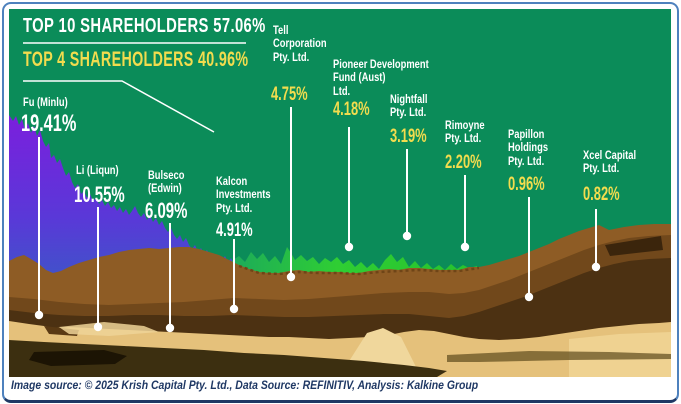  What do you see at coordinates (381, 77) in the screenshot?
I see `shareholder-name-pioneer: Pioneer Development Fund (Aust) Ltd.` at bounding box center [381, 77].